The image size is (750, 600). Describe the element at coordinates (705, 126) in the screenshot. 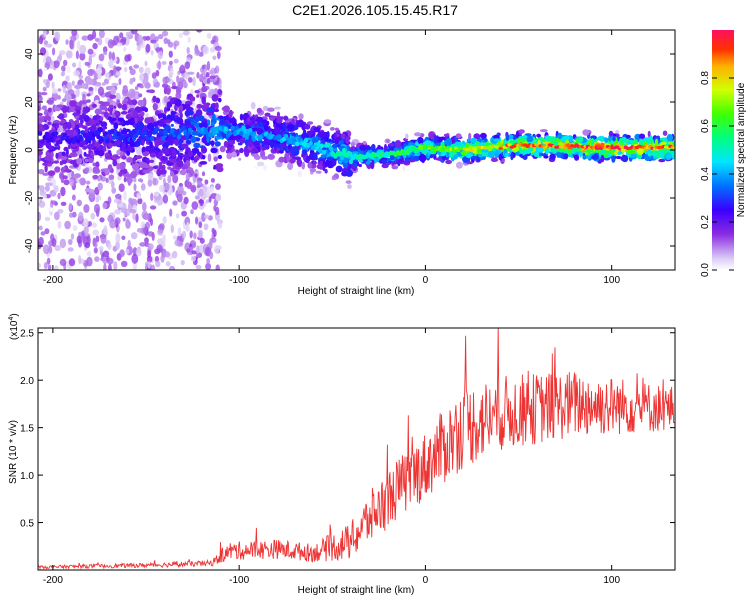

I see `colorbar-tick-label: 0.6` at that location.